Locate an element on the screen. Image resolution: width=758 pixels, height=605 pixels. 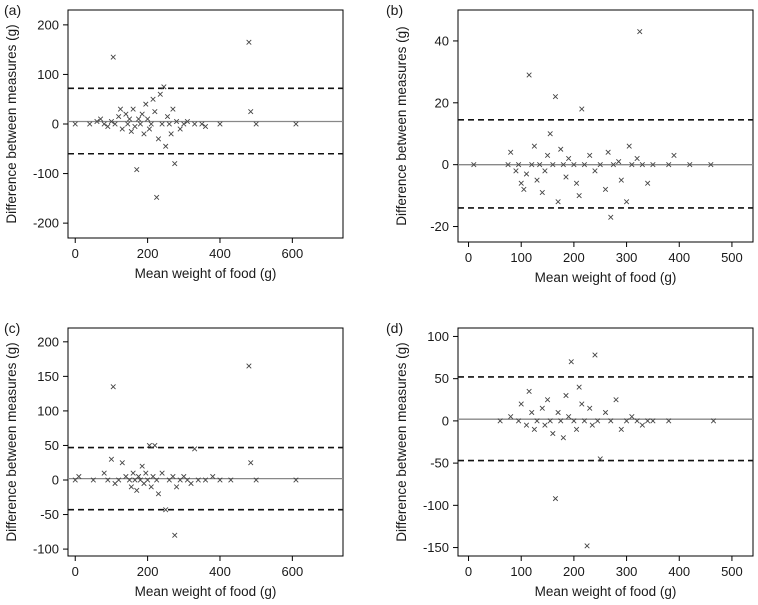
y-tick-label: 50 is located at coordinates (442, 378).